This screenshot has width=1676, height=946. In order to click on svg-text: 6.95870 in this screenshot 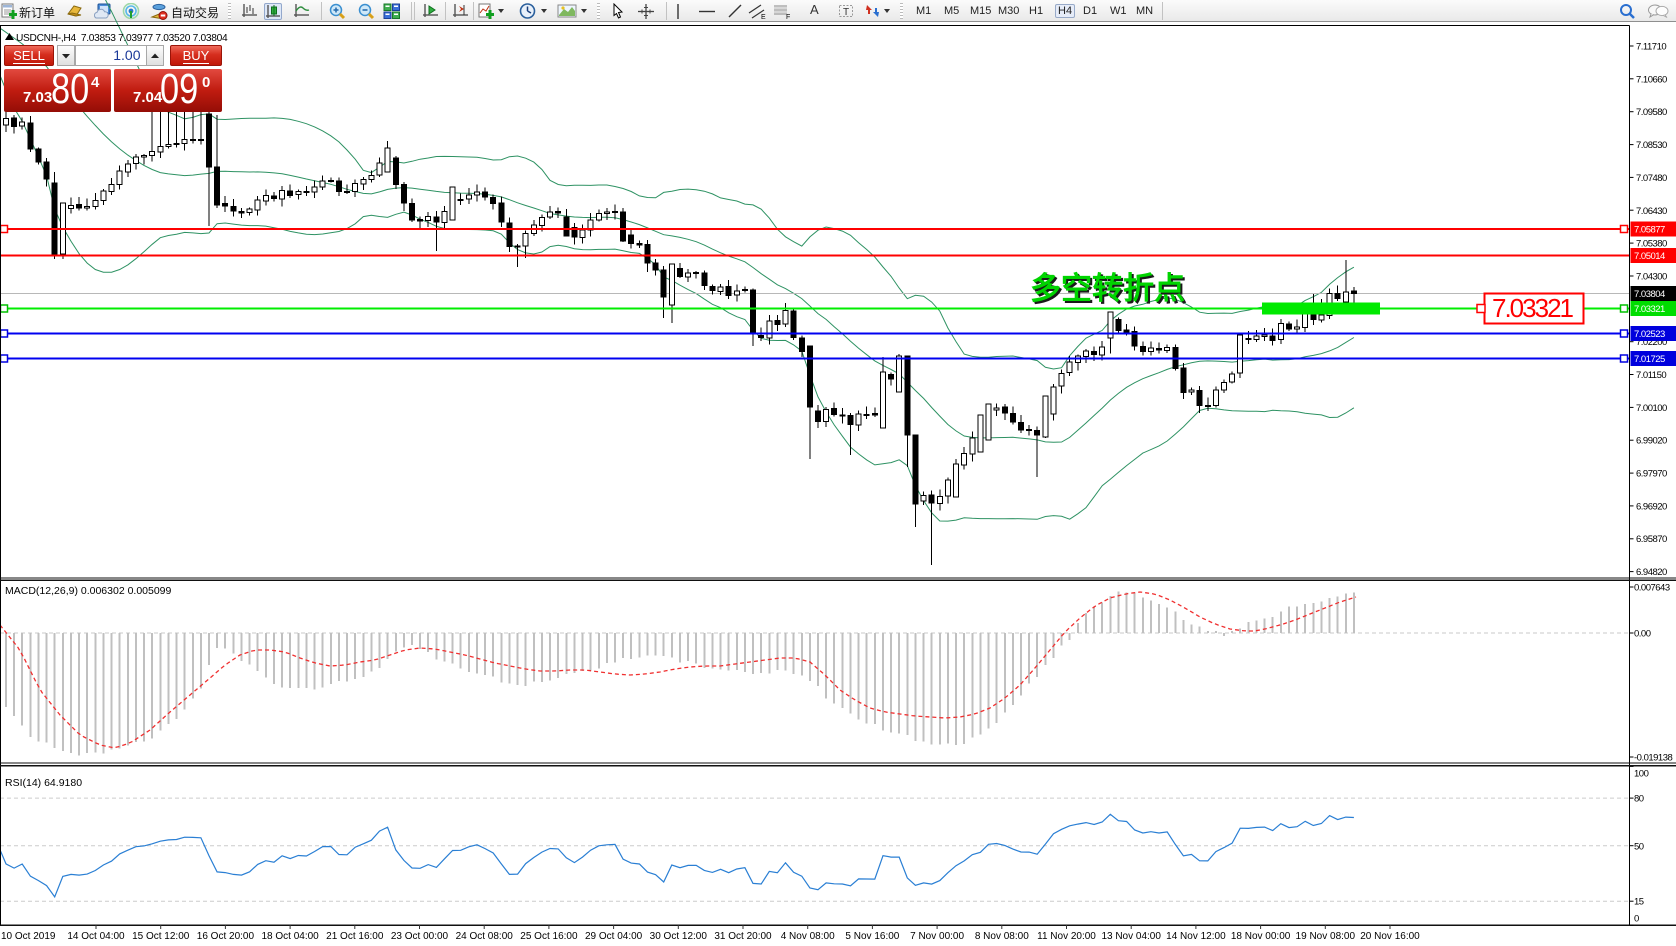, I will do `click(1651, 539)`.